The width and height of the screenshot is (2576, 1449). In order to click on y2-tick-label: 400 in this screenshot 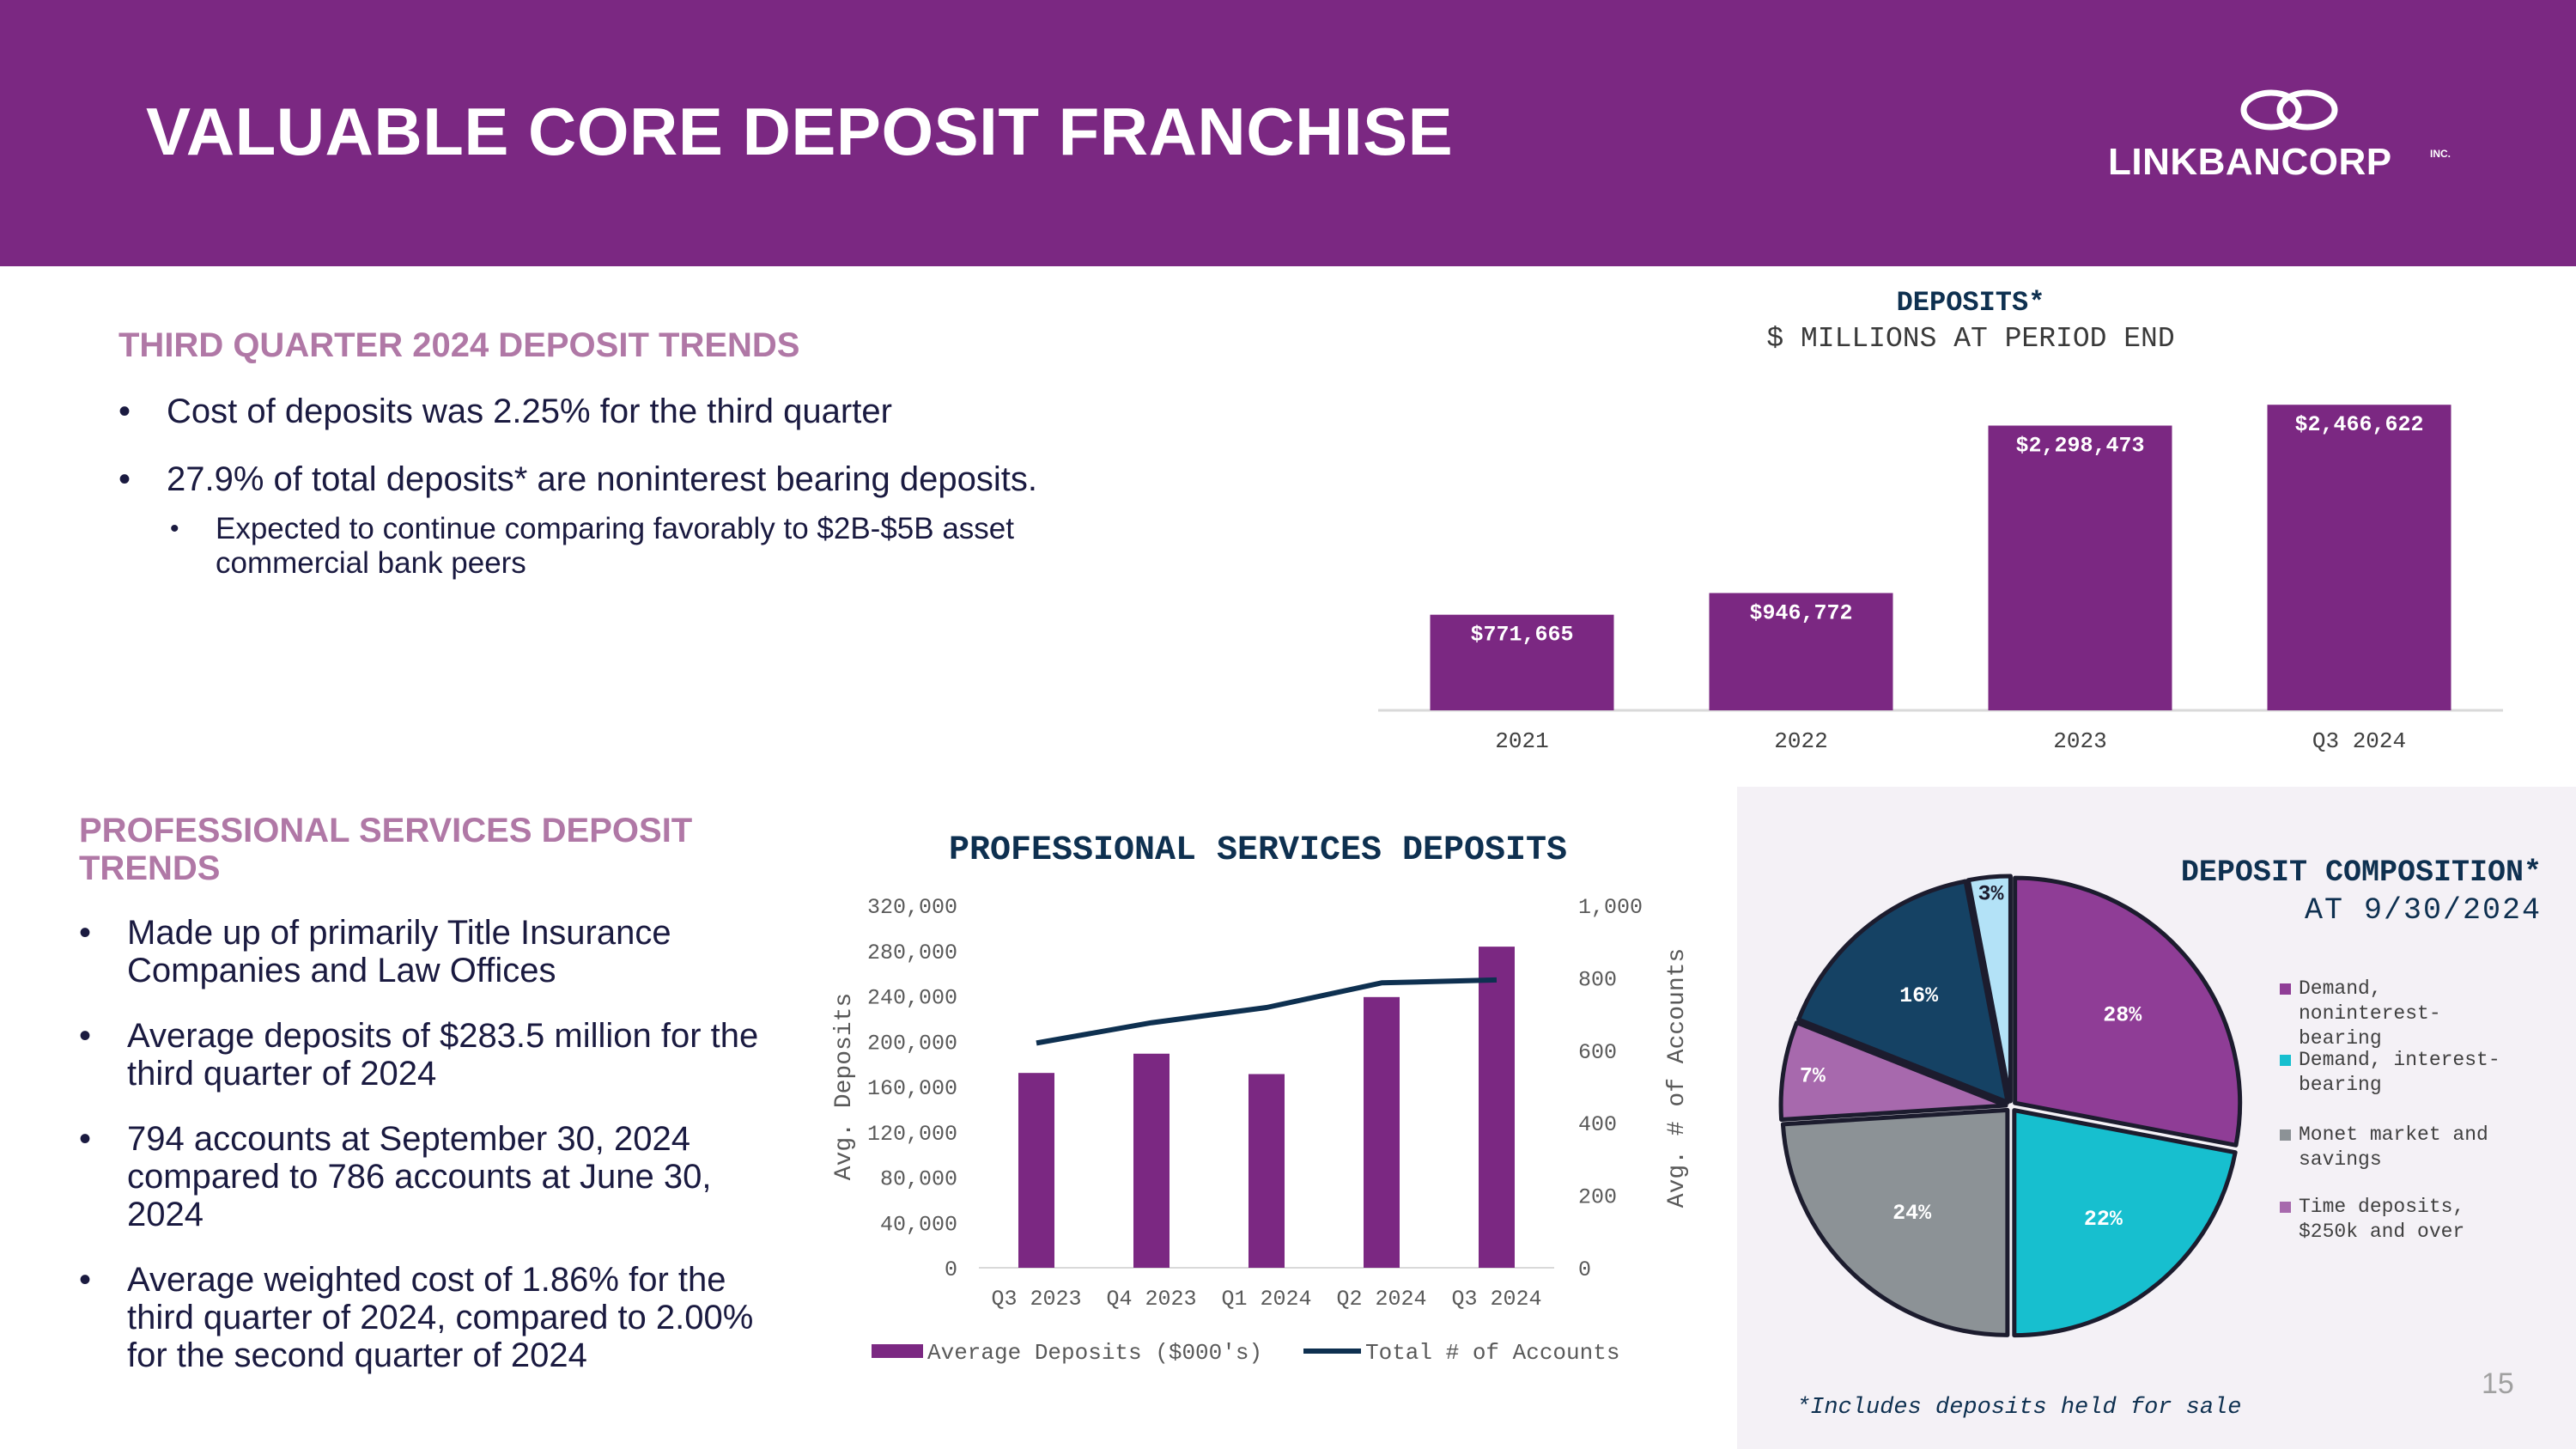, I will do `click(1598, 1124)`.